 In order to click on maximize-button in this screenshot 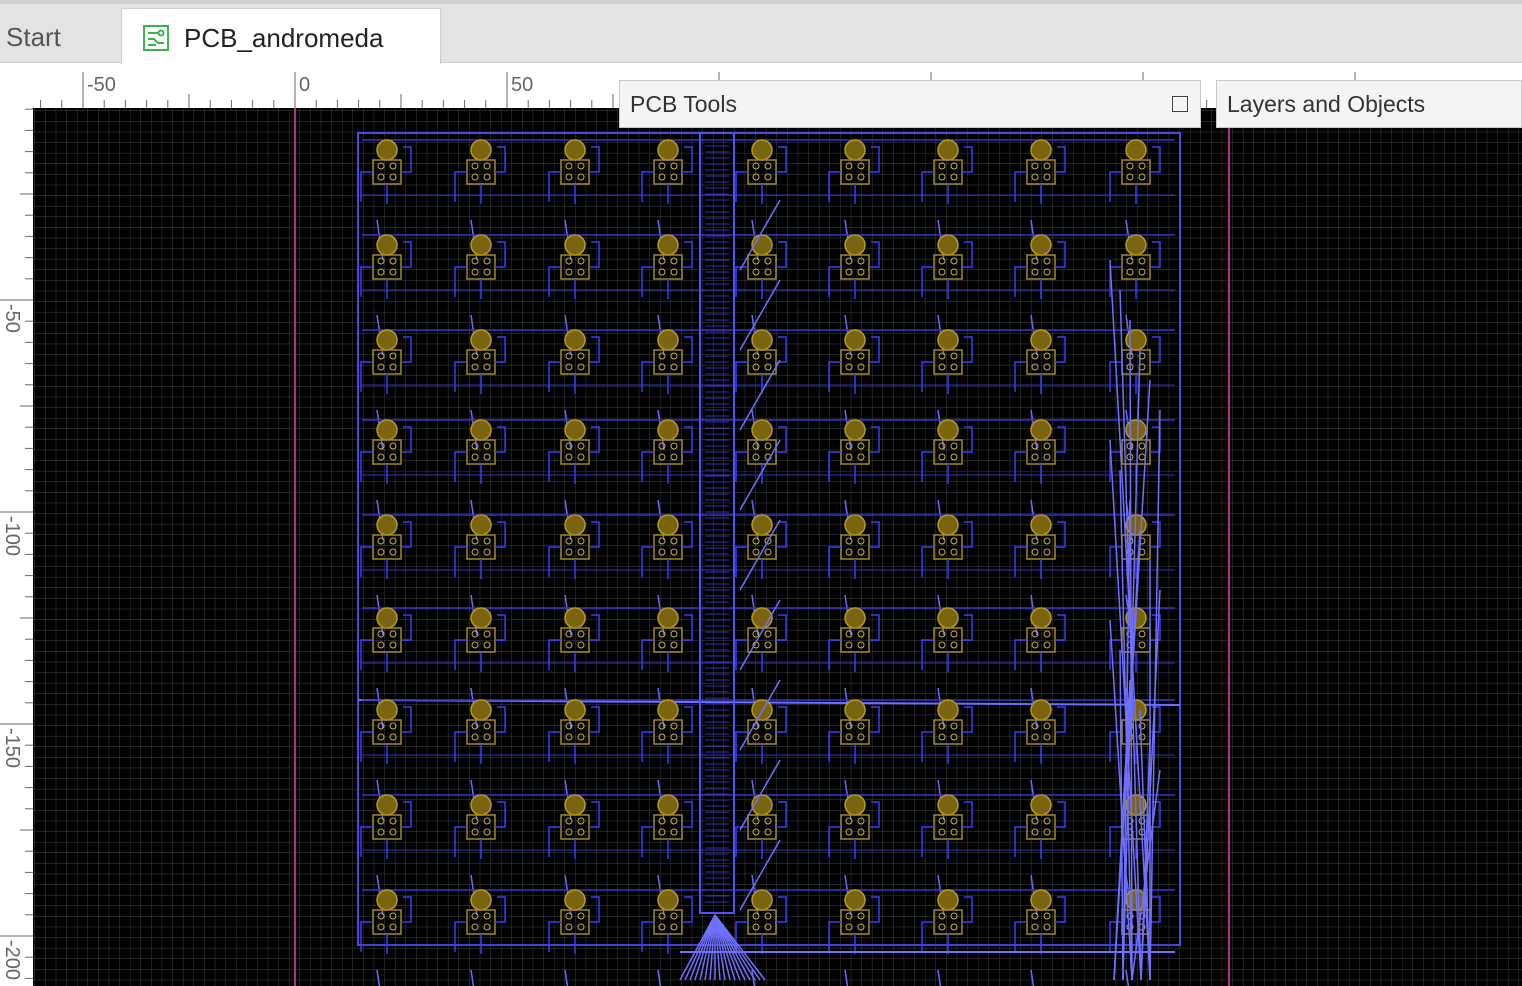, I will do `click(1180, 104)`.